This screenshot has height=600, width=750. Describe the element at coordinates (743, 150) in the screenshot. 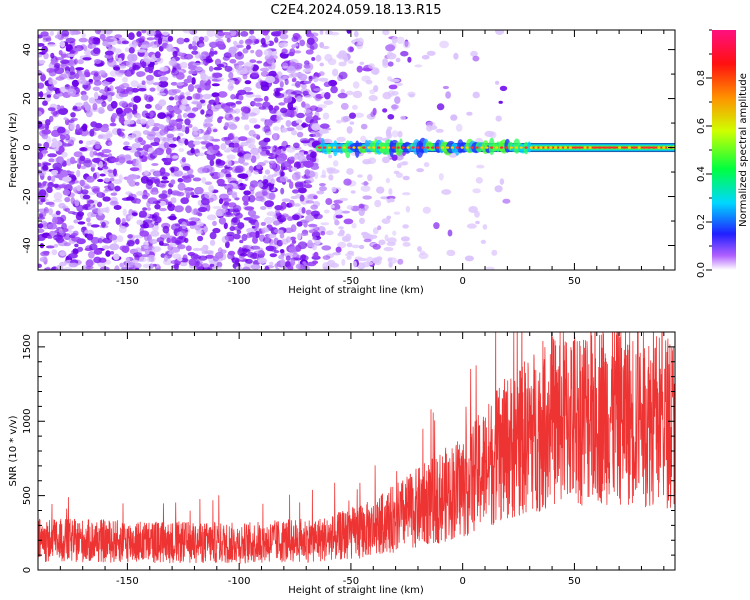

I see `colorbar-label: Normalized spectral amplitude` at that location.